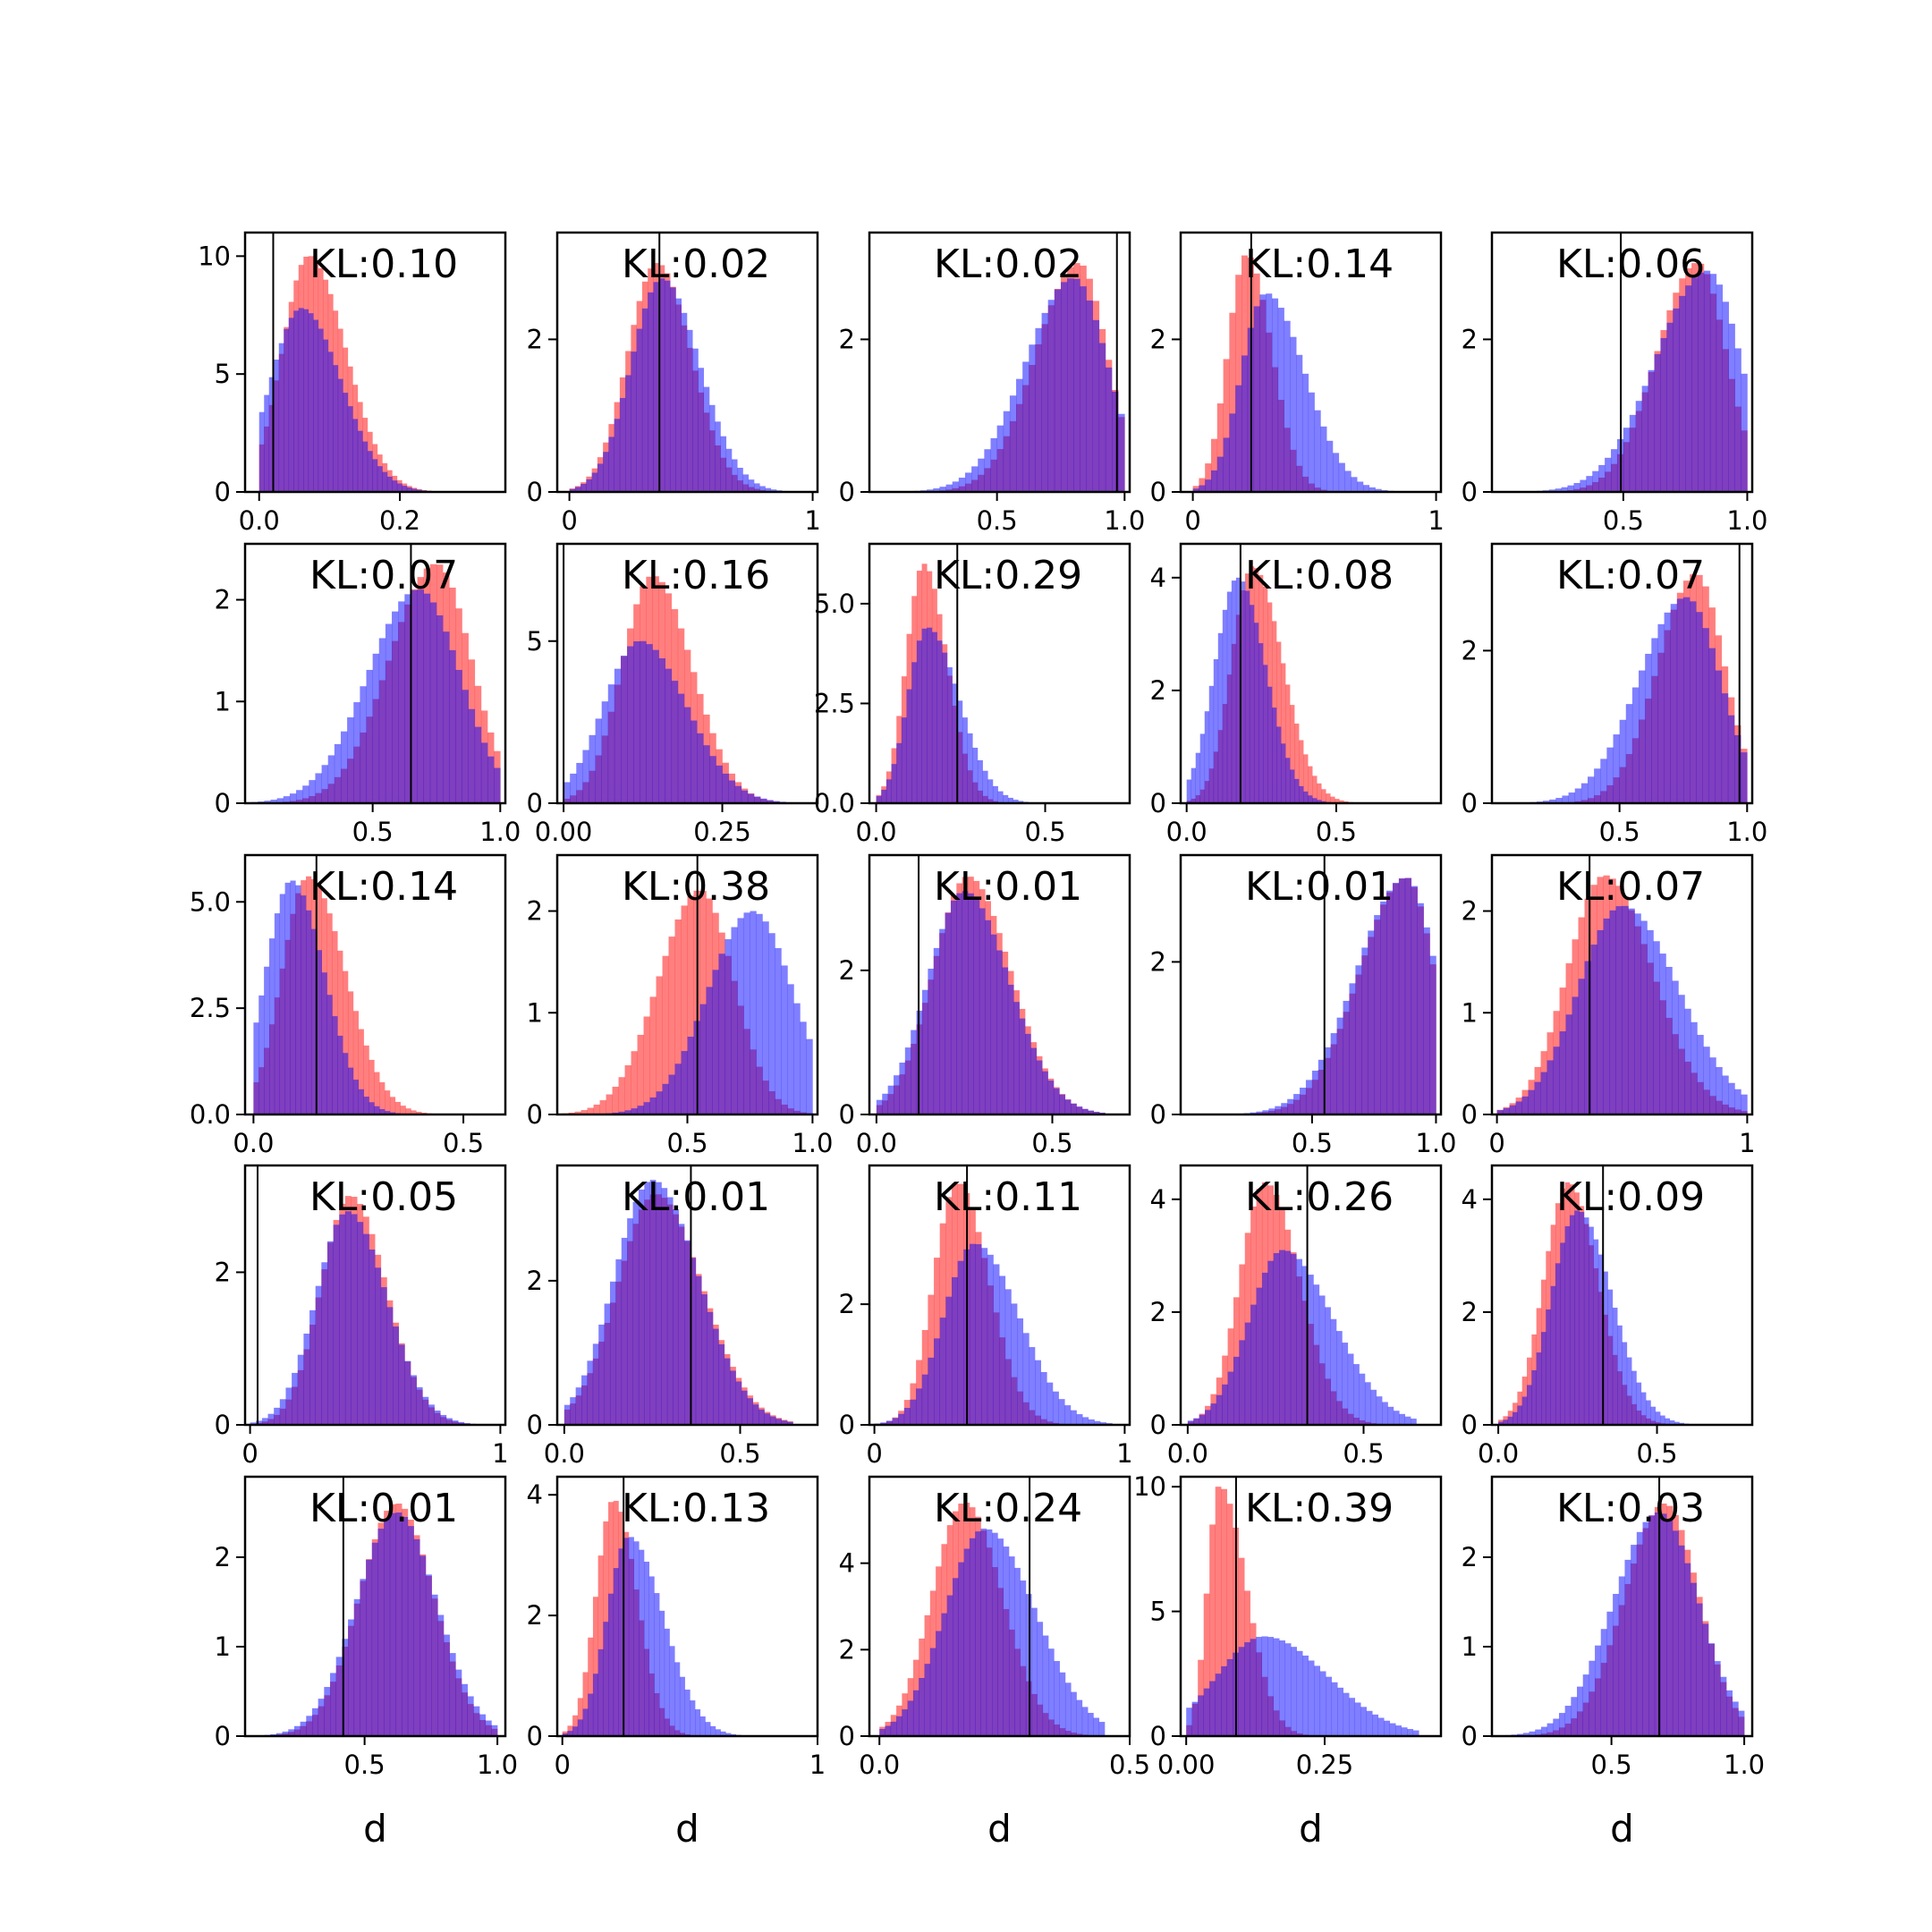  Describe the element at coordinates (1008, 887) in the screenshot. I see `kl-divergence-label: KL:0.01` at that location.